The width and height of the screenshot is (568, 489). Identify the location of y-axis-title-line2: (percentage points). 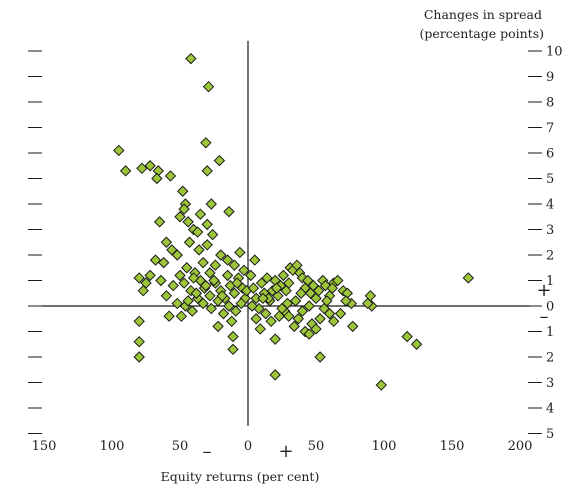
(482, 33).